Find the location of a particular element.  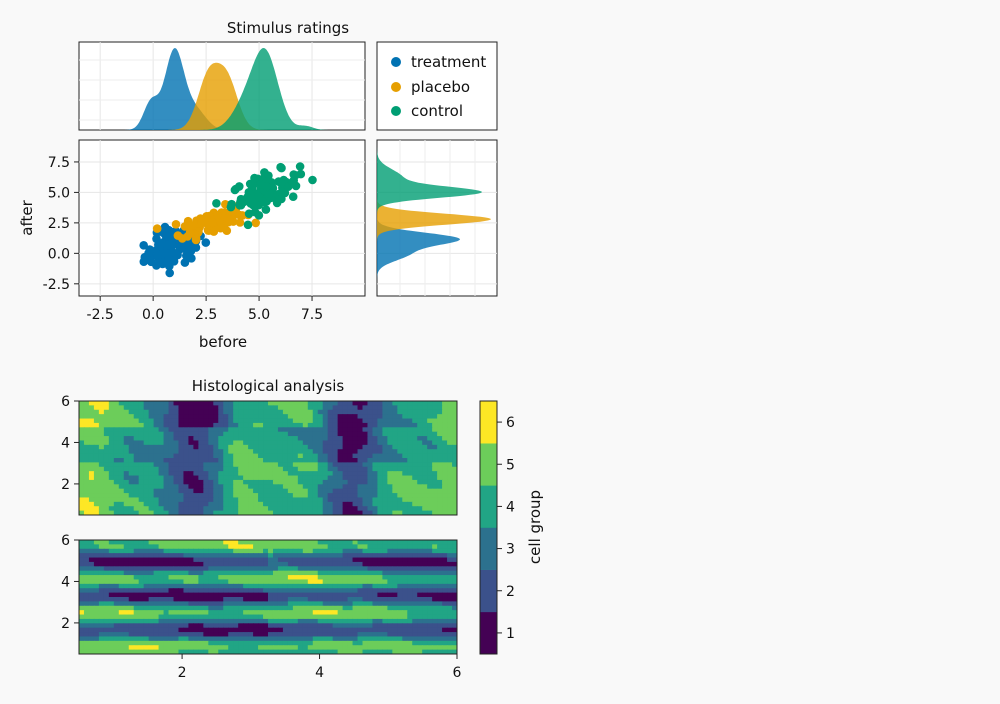

scatter-point-treatment is located at coordinates (148, 253).